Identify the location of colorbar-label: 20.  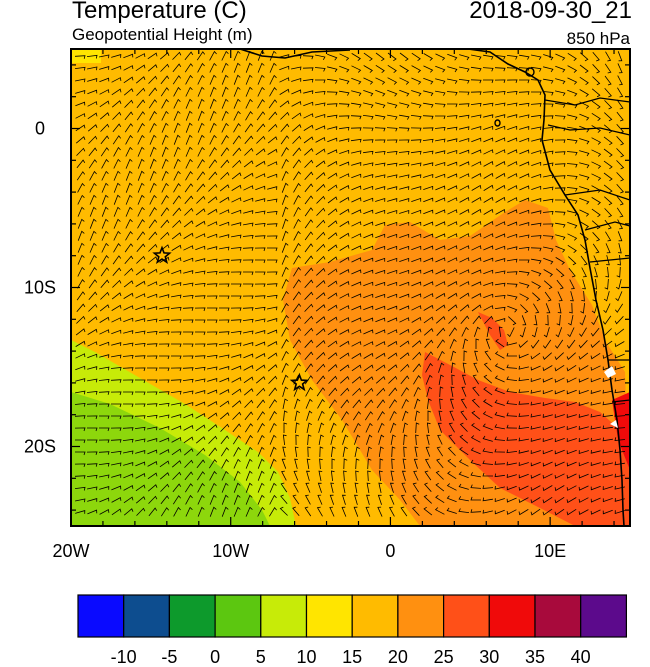
(397, 657).